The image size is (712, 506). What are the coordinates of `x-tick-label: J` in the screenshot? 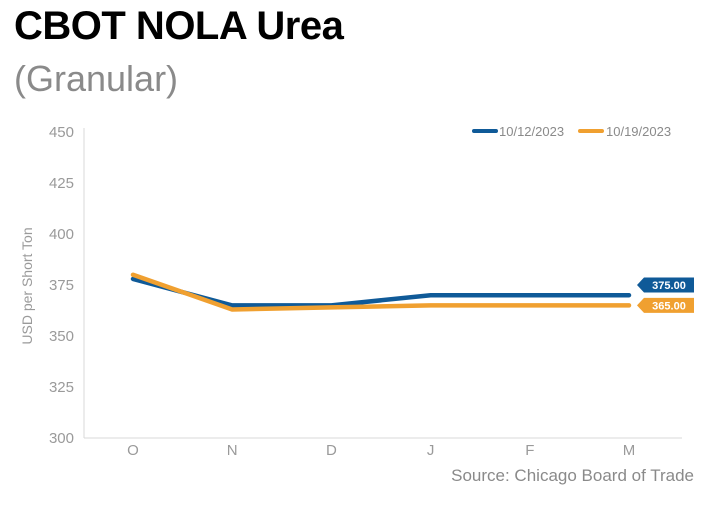 It's located at (431, 450).